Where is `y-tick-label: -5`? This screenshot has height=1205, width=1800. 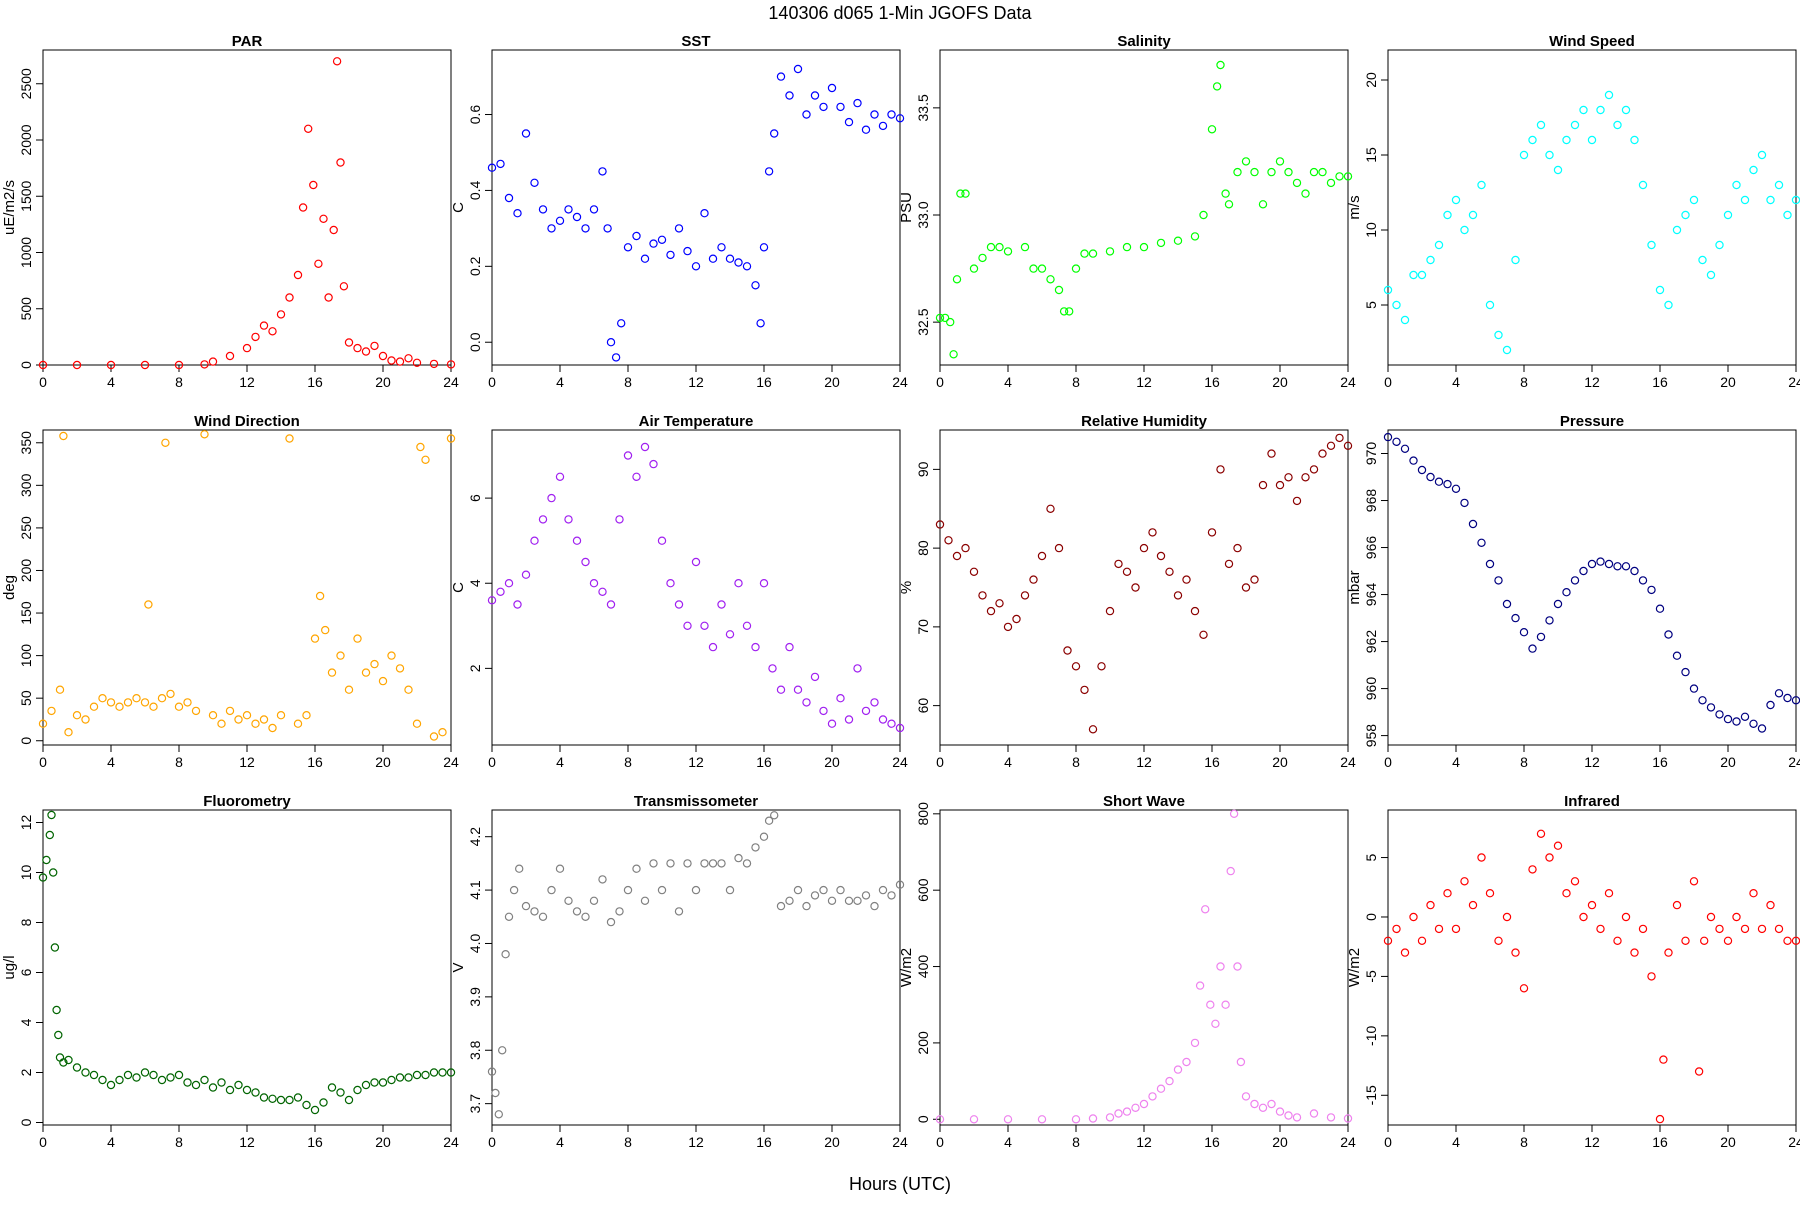 y-tick-label: -5 is located at coordinates (1371, 976).